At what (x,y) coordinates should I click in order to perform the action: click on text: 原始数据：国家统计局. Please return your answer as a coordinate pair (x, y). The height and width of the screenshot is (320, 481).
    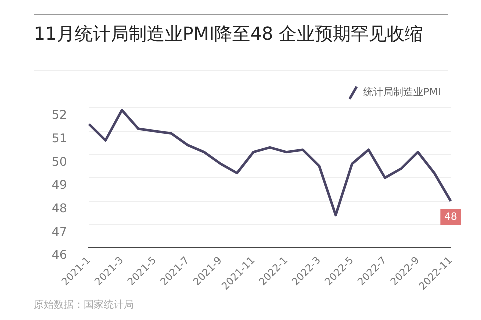
    Looking at the image, I should click on (84, 305).